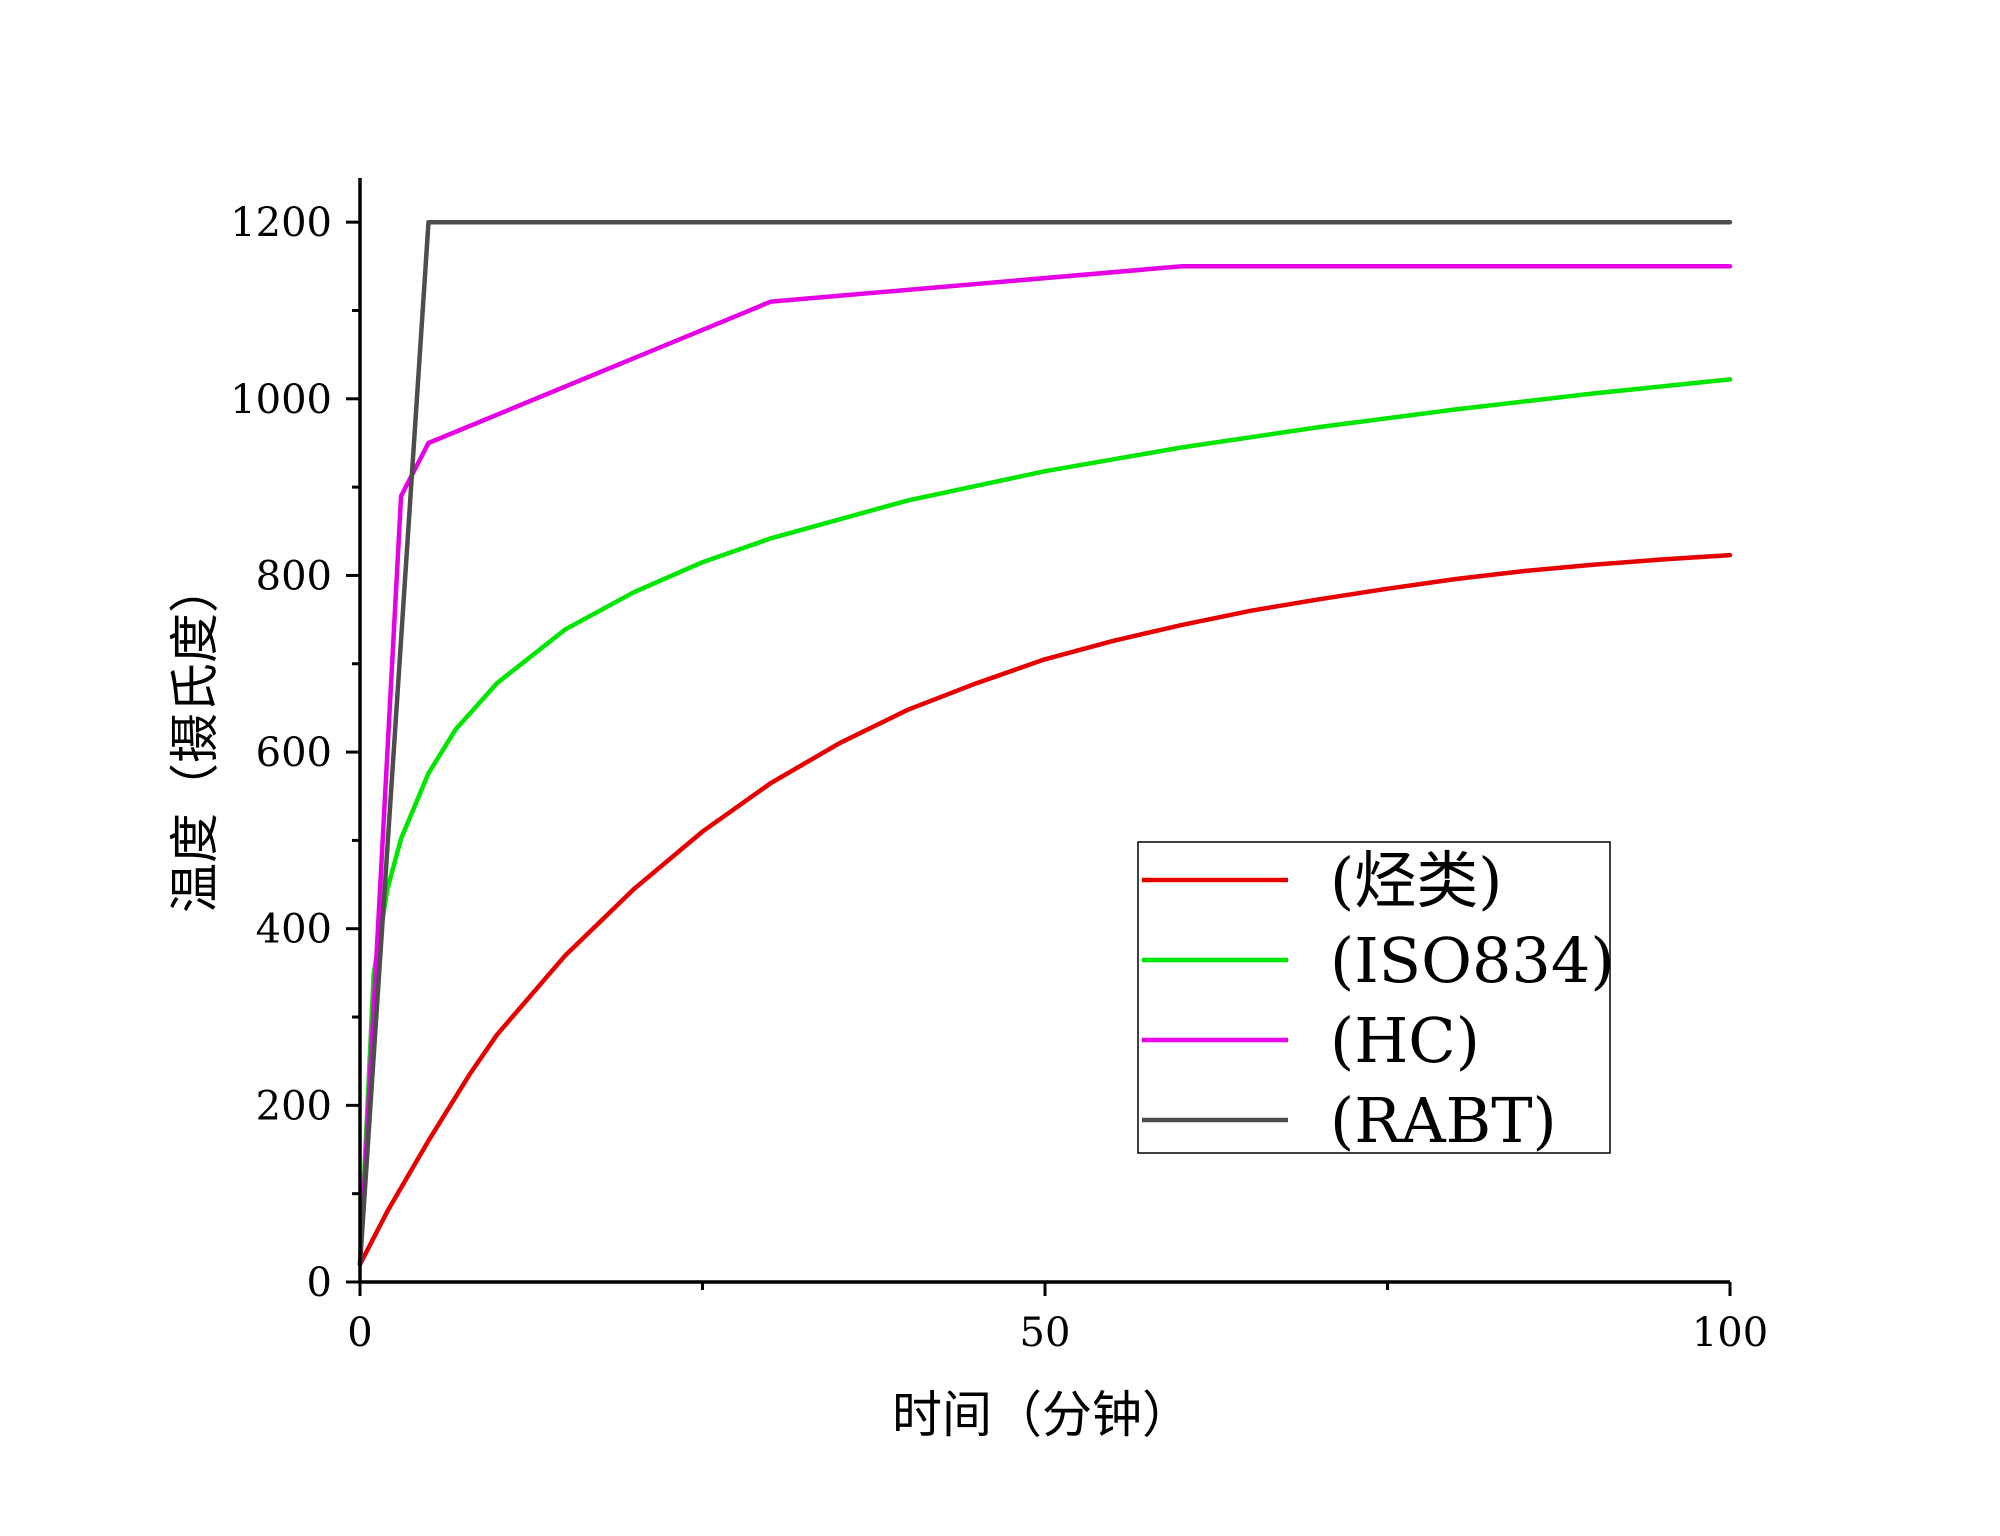 The height and width of the screenshot is (1536, 2000). Describe the element at coordinates (1416, 880) in the screenshot. I see `legend-label-0: (烃类)` at that location.